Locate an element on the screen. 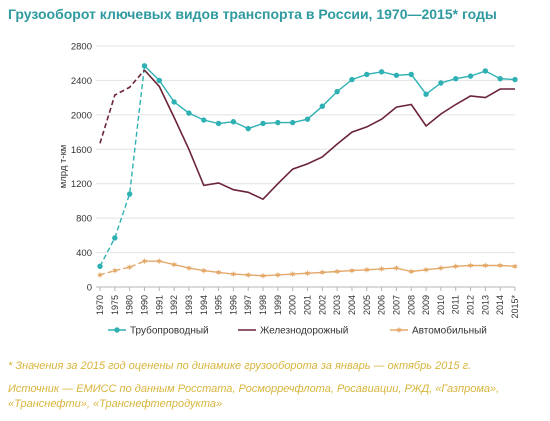  x-tick-label: 2003 is located at coordinates (337, 305).